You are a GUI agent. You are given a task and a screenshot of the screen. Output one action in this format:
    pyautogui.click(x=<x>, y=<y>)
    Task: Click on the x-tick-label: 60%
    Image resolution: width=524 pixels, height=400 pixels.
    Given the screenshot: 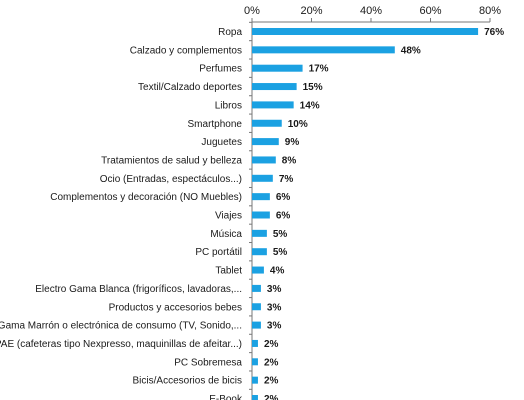 What is the action you would take?
    pyautogui.click(x=430, y=11)
    